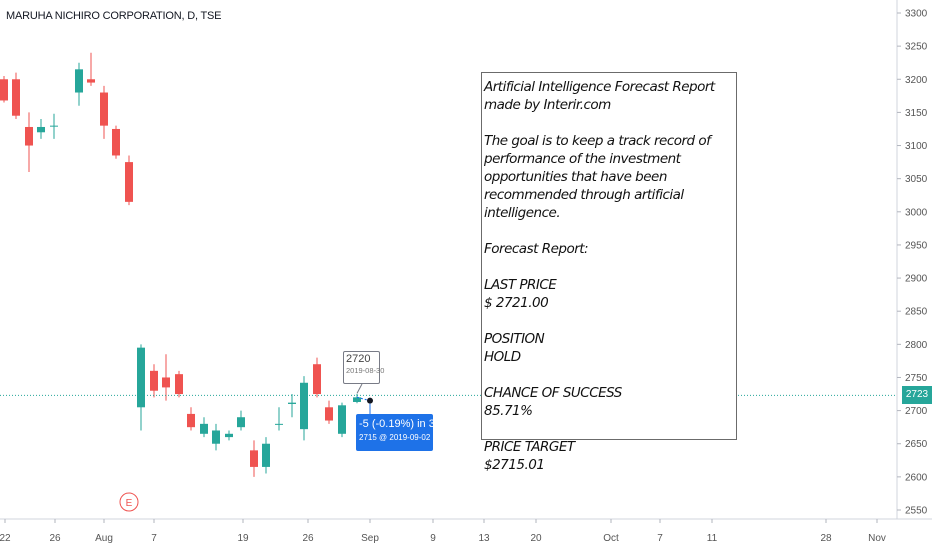  What do you see at coordinates (395, 437) in the screenshot?
I see `forecast-callout-detail: 2715 @ 2019-09-02` at bounding box center [395, 437].